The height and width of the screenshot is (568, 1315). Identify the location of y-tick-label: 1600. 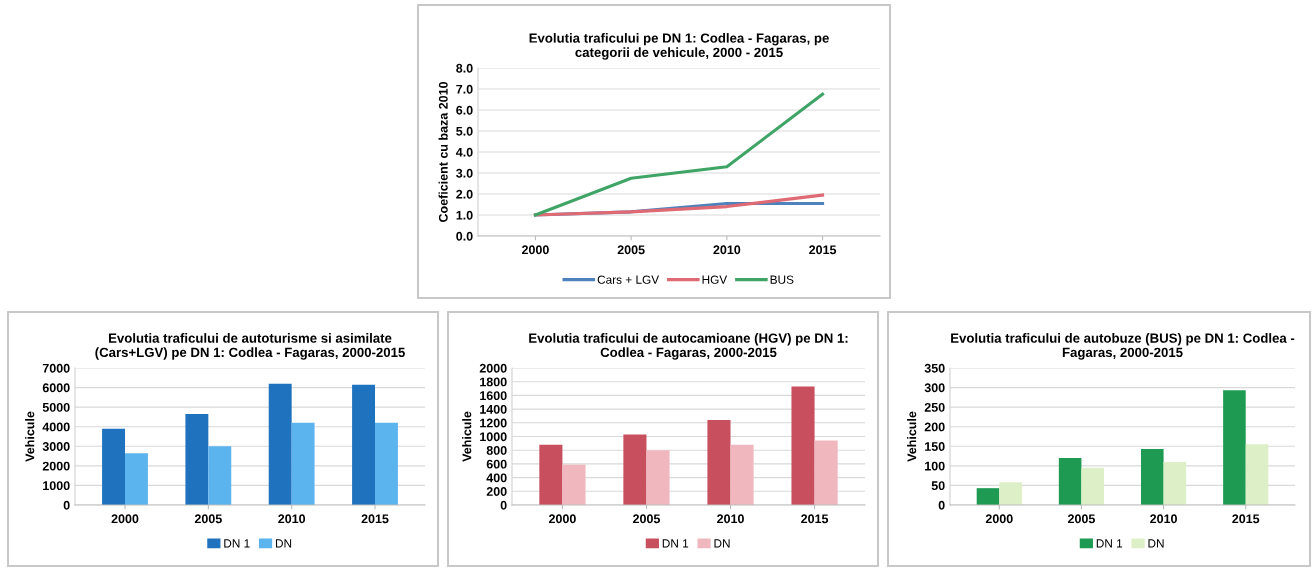
(493, 396).